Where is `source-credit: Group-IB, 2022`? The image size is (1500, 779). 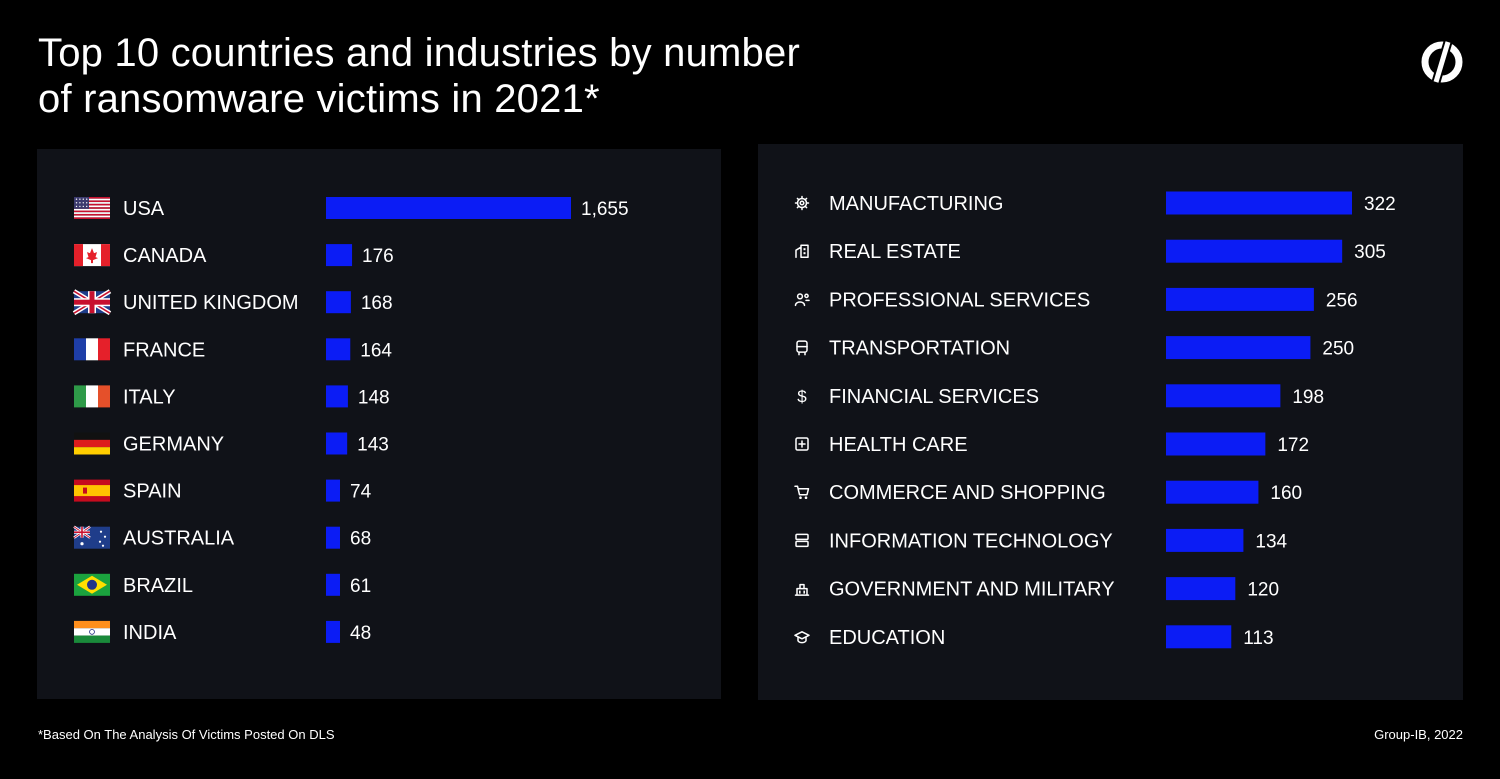
source-credit: Group-IB, 2022 is located at coordinates (1418, 734).